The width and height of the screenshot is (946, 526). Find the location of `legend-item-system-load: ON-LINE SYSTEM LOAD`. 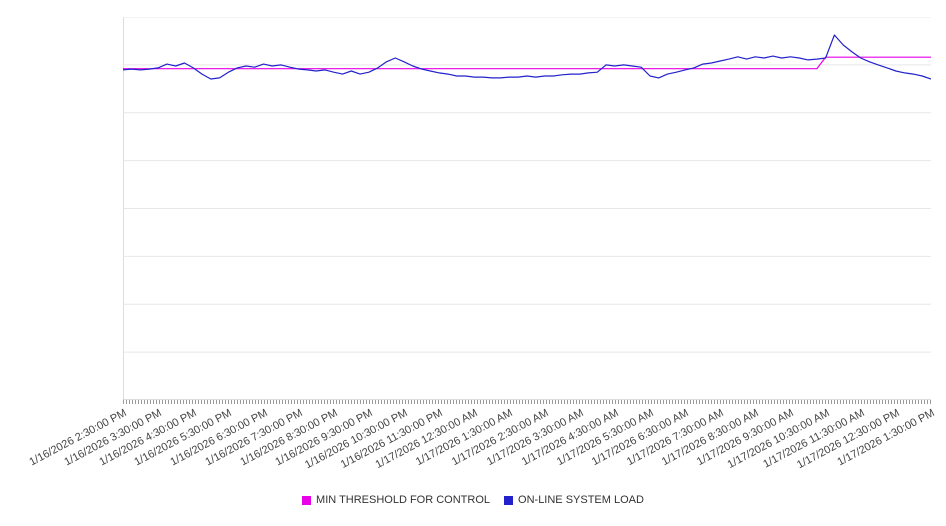

legend-item-system-load: ON-LINE SYSTEM LOAD is located at coordinates (574, 500).